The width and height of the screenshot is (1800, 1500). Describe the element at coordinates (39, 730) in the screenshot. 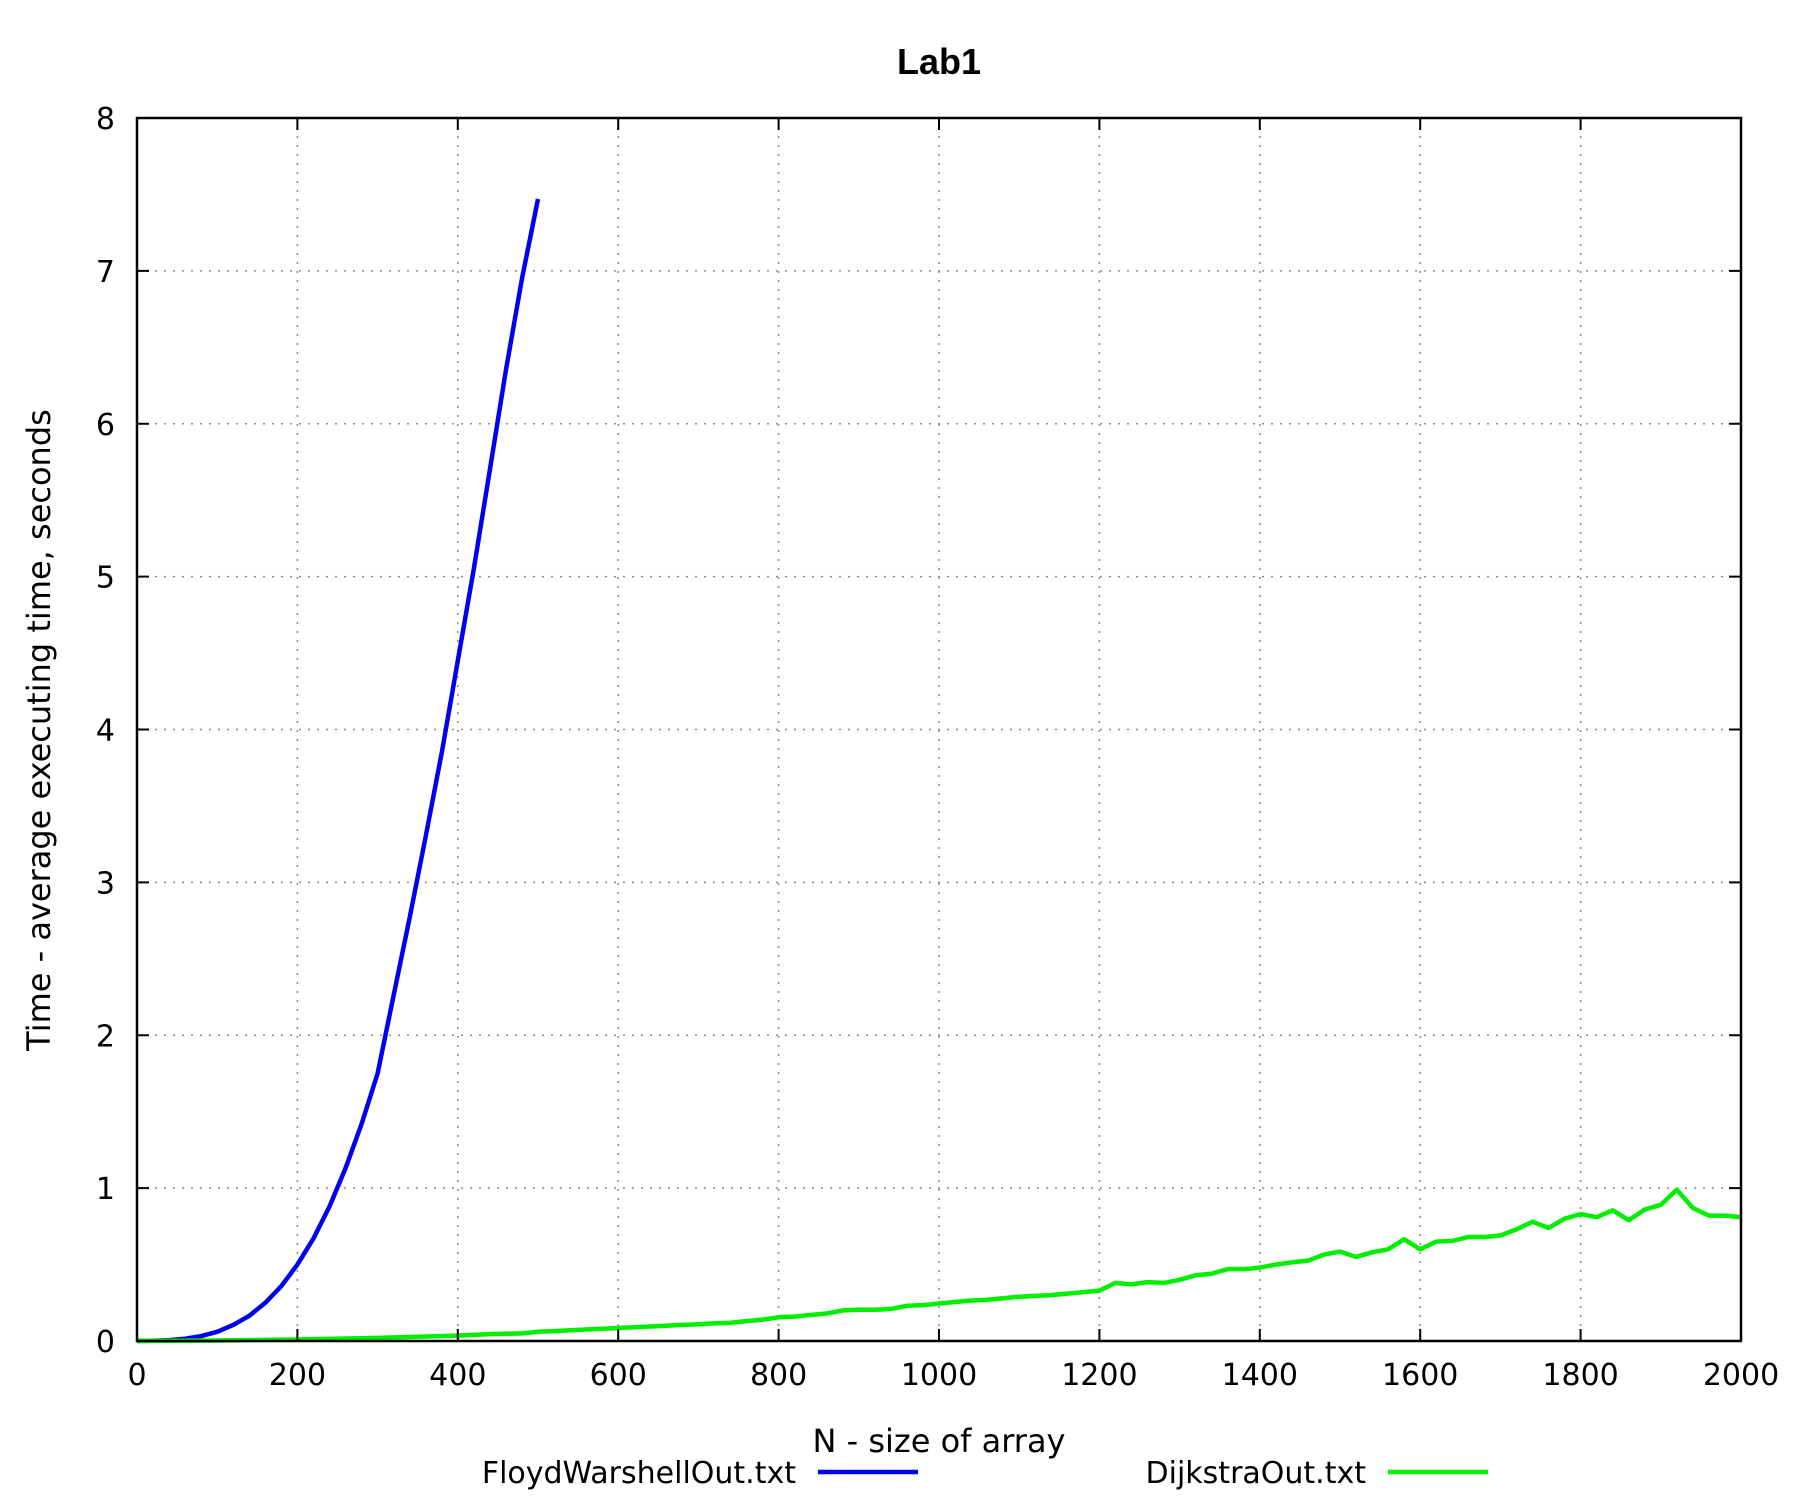

I see `y-axis-label: Time - average executing time, seconds` at that location.